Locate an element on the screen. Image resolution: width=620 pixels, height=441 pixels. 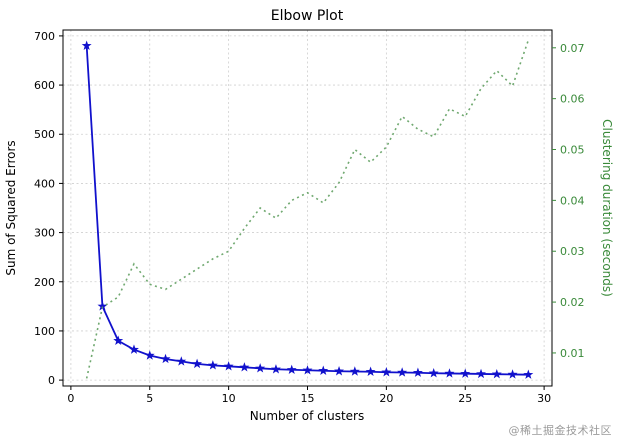
x-tick-label: 20 is located at coordinates (386, 398).